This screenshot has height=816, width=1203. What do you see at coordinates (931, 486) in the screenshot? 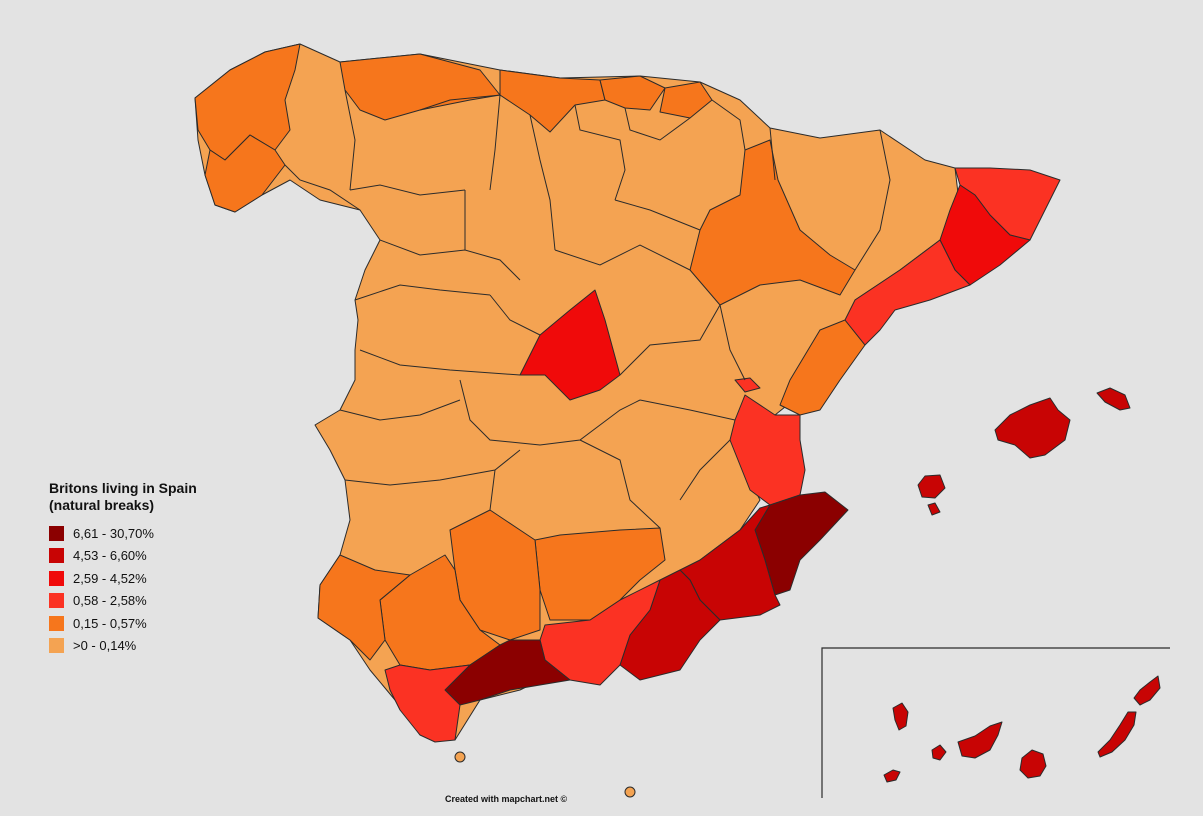
I see `region-ibiza` at bounding box center [931, 486].